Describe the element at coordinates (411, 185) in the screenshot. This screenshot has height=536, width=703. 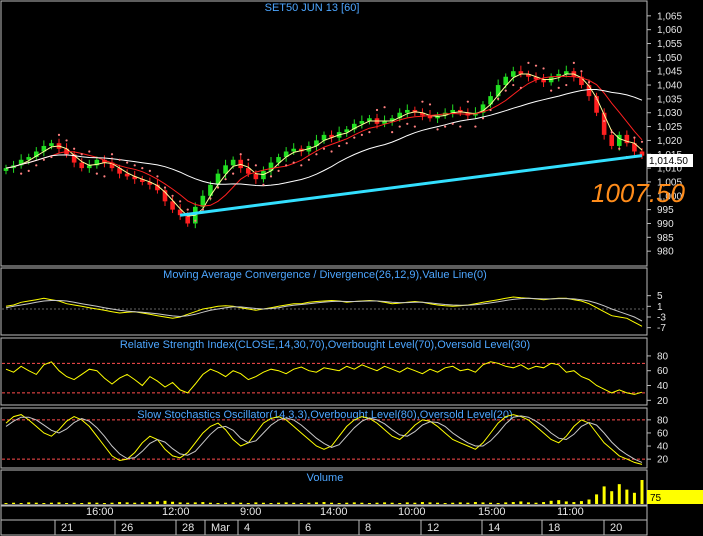
I see `trend-line` at that location.